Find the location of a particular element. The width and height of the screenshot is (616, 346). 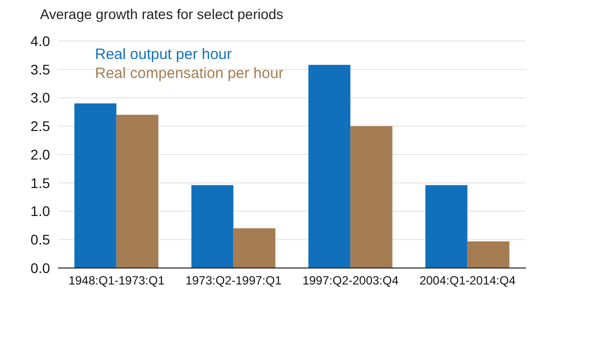

chart-title: Average growth rates for select periods is located at coordinates (162, 14).